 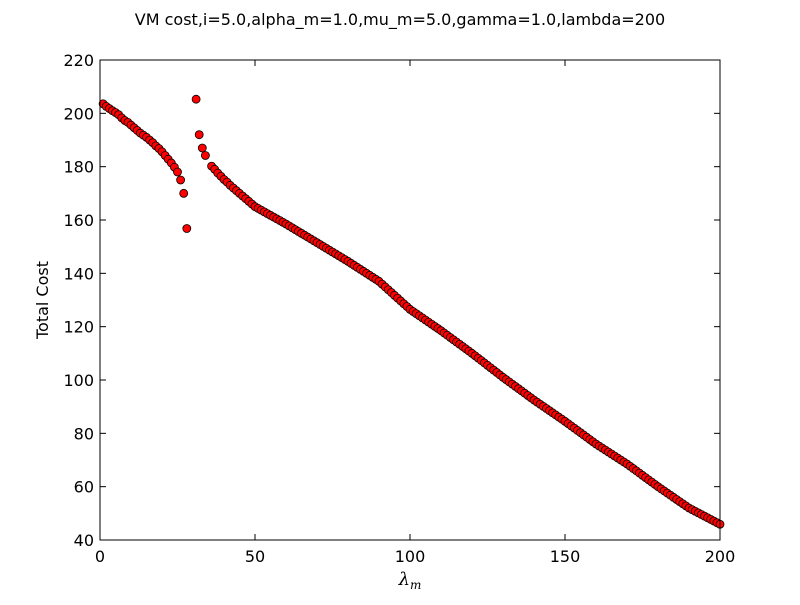 What do you see at coordinates (84, 433) in the screenshot?
I see `y-tick-label: 80` at bounding box center [84, 433].